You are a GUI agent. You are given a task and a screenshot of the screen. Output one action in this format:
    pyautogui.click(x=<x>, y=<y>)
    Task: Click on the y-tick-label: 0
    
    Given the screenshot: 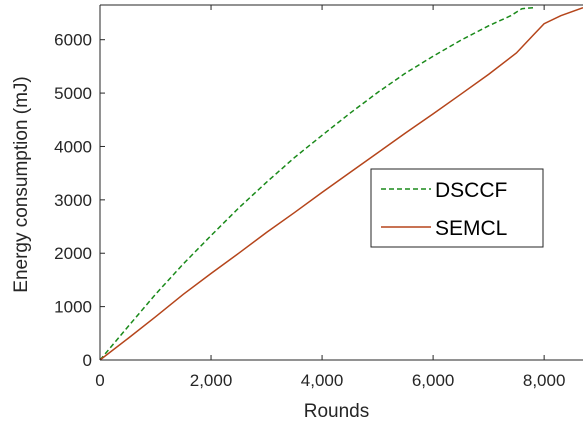 What is the action you would take?
    pyautogui.click(x=87, y=360)
    